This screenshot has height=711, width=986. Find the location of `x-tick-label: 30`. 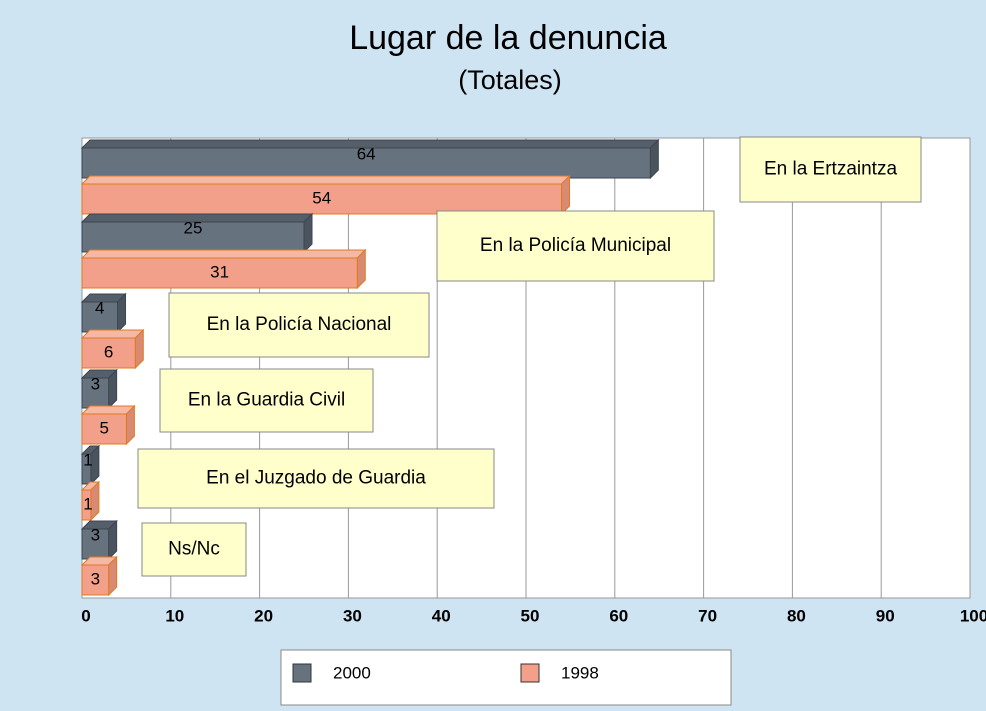

x-tick-label: 30 is located at coordinates (352, 615).